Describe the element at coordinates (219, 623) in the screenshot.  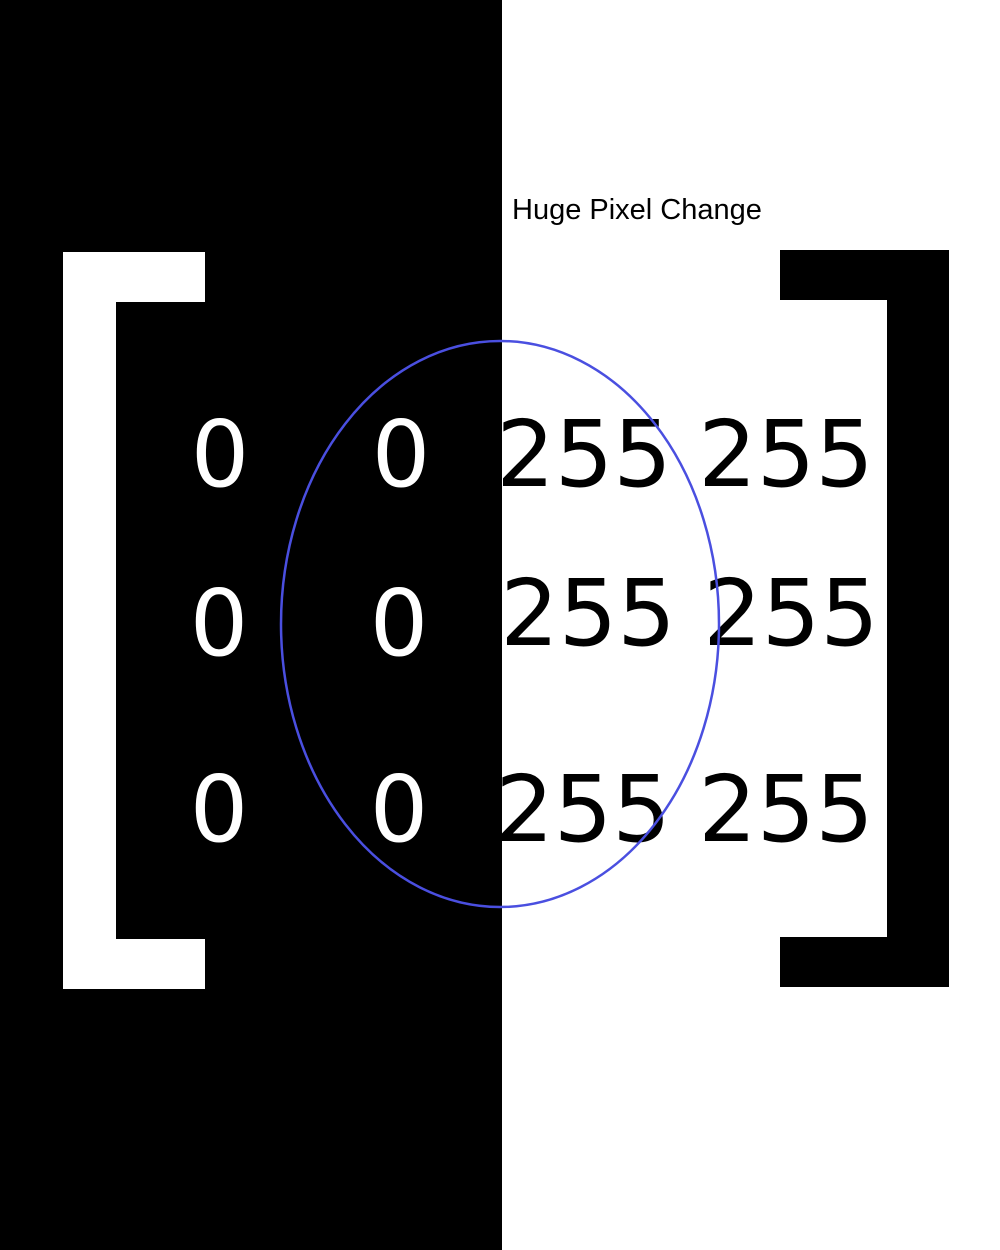
I see `matrix-cell-r2c1: 0` at that location.